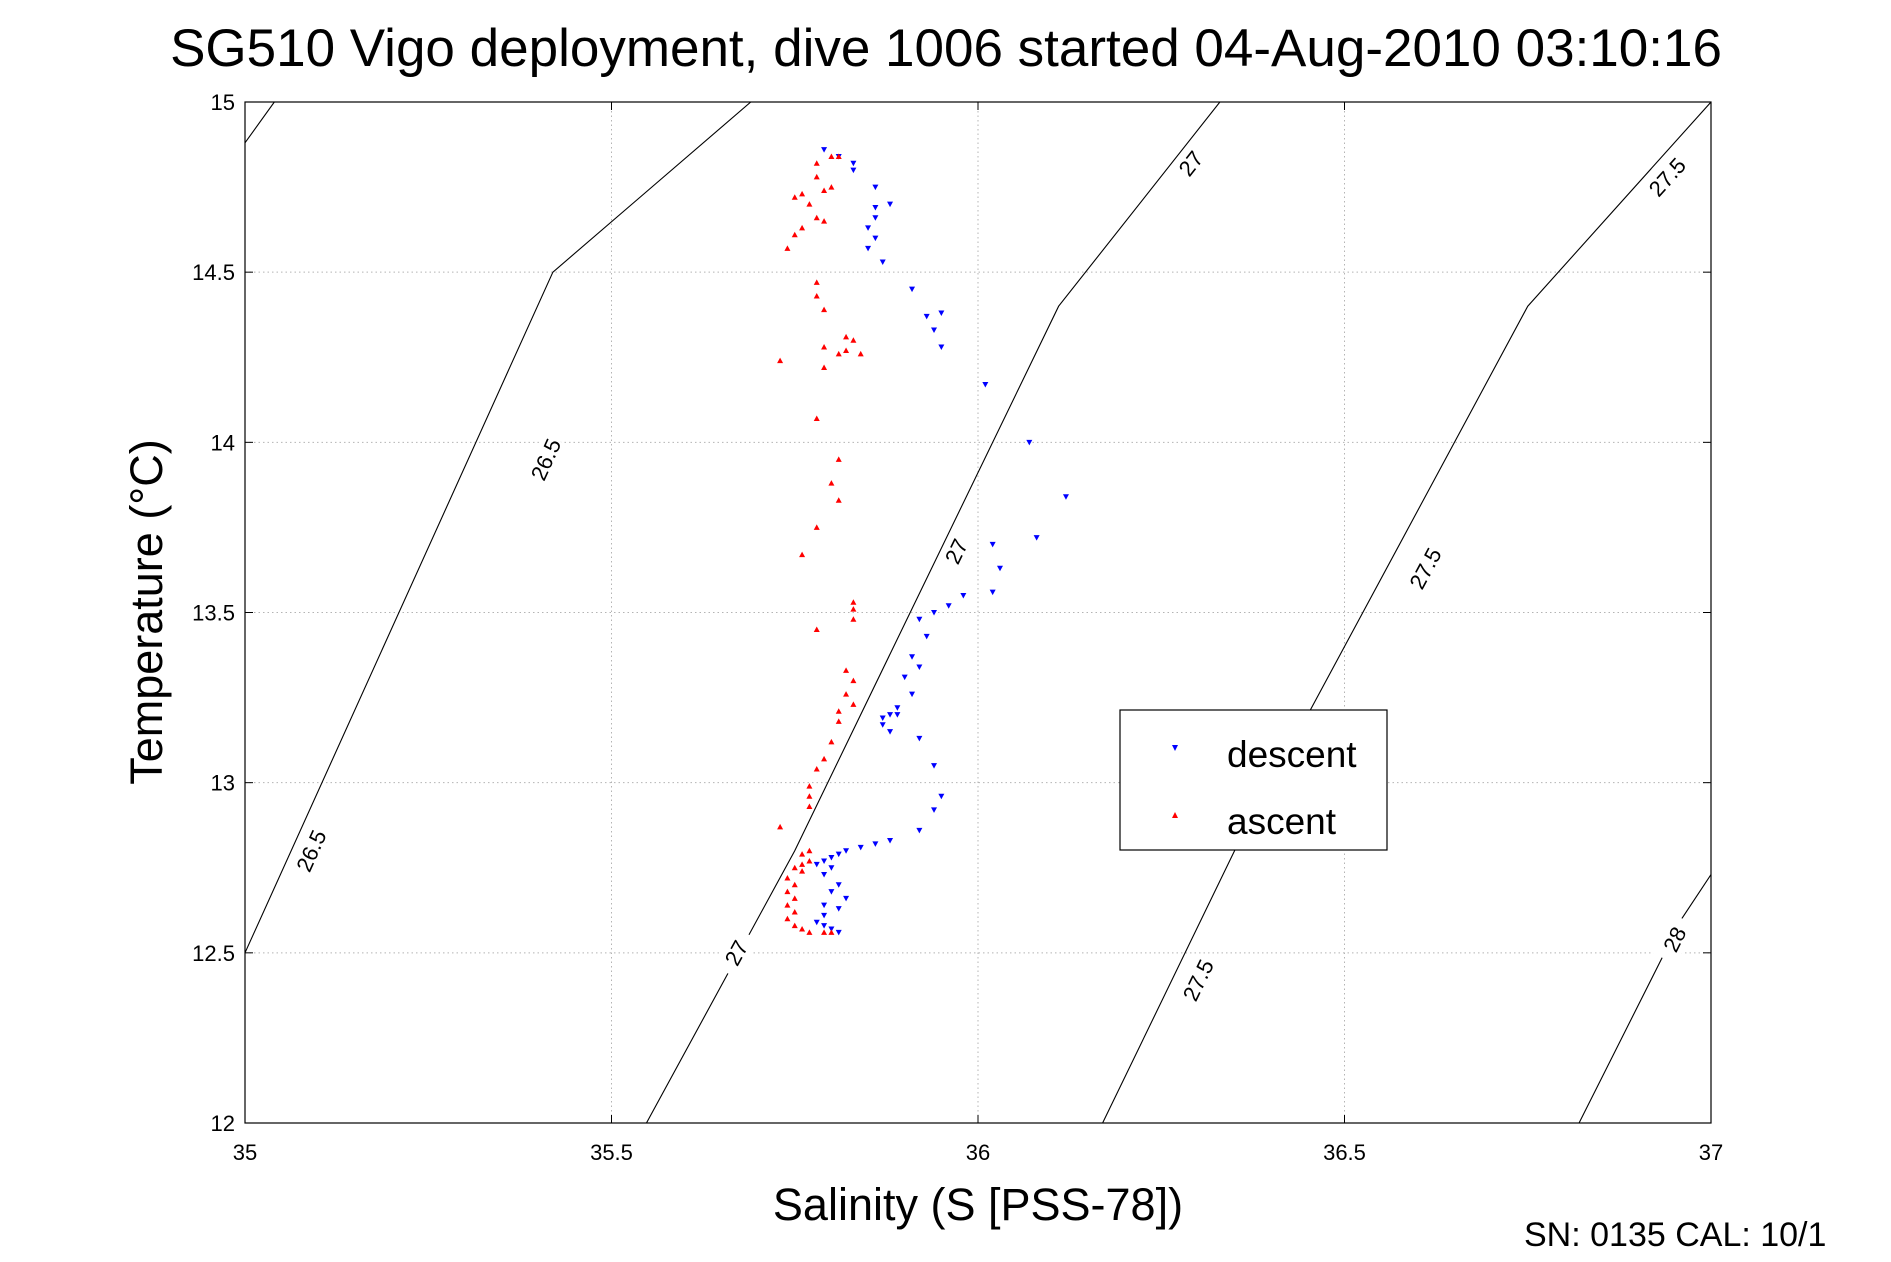 Image resolution: width=1891 pixels, height=1262 pixels. I want to click on x-tick-label: 36, so click(978, 1152).